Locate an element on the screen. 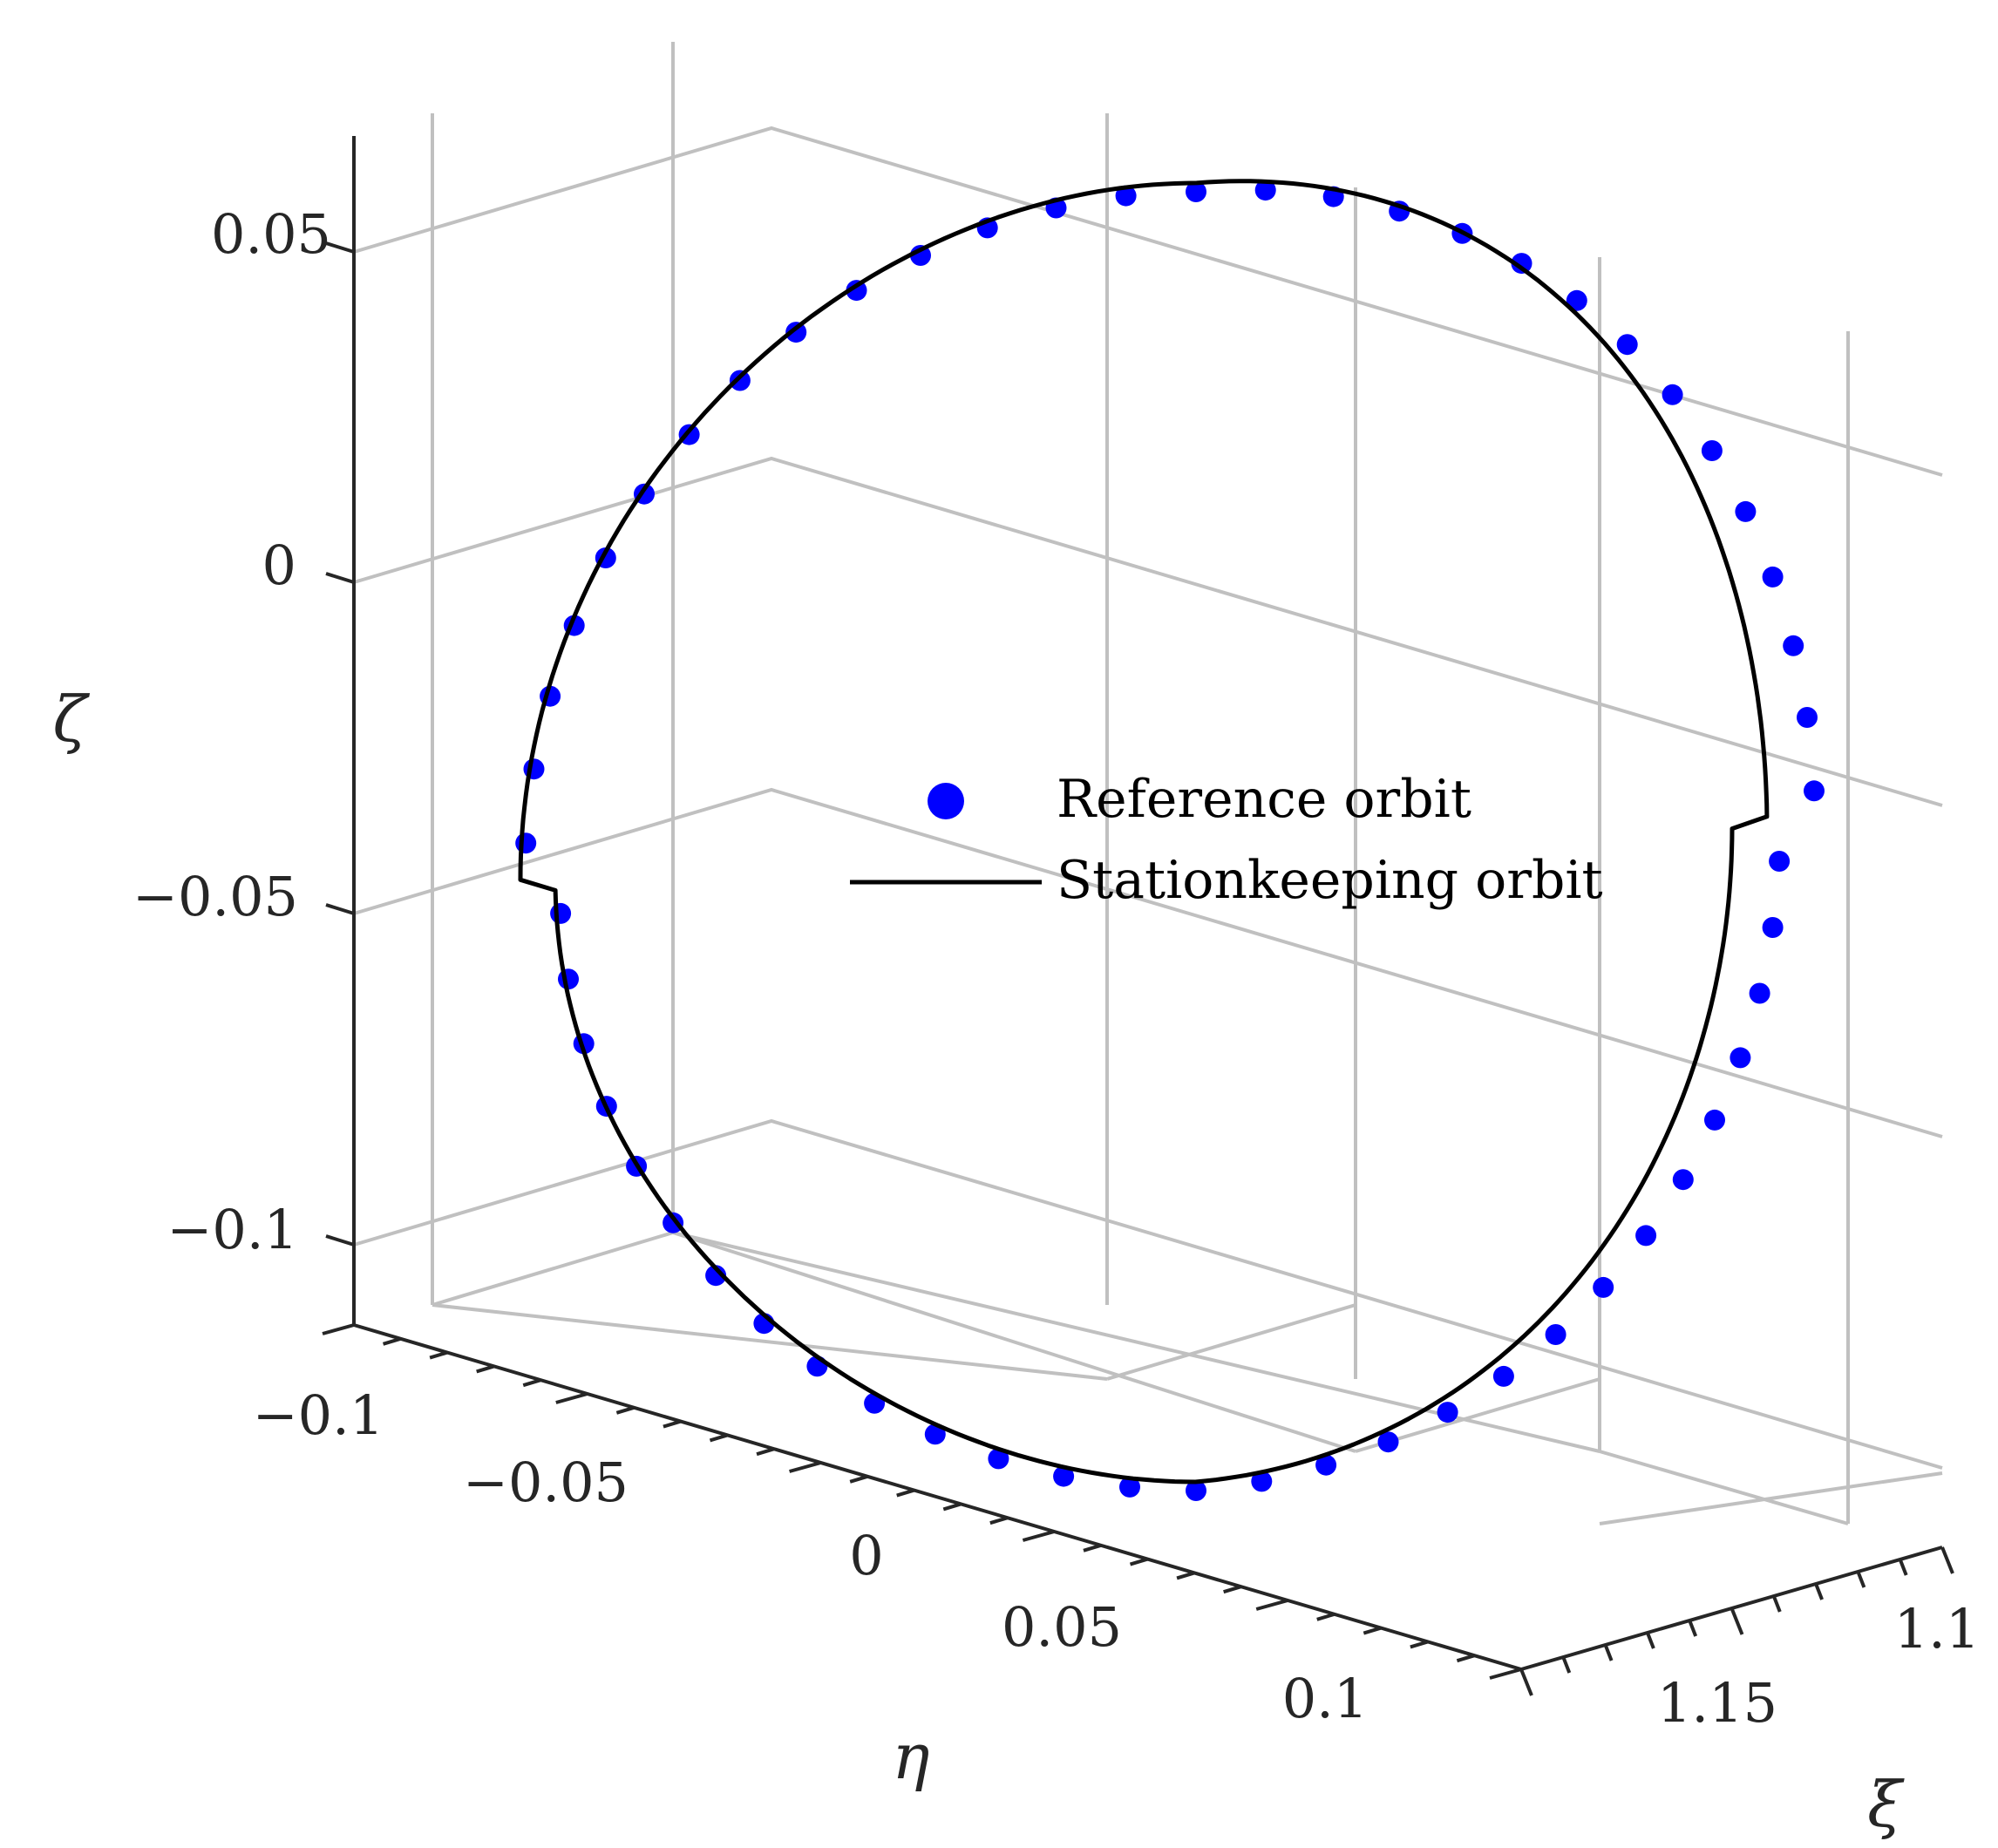  eta-tick-label: −0.05 is located at coordinates (546, 1482).